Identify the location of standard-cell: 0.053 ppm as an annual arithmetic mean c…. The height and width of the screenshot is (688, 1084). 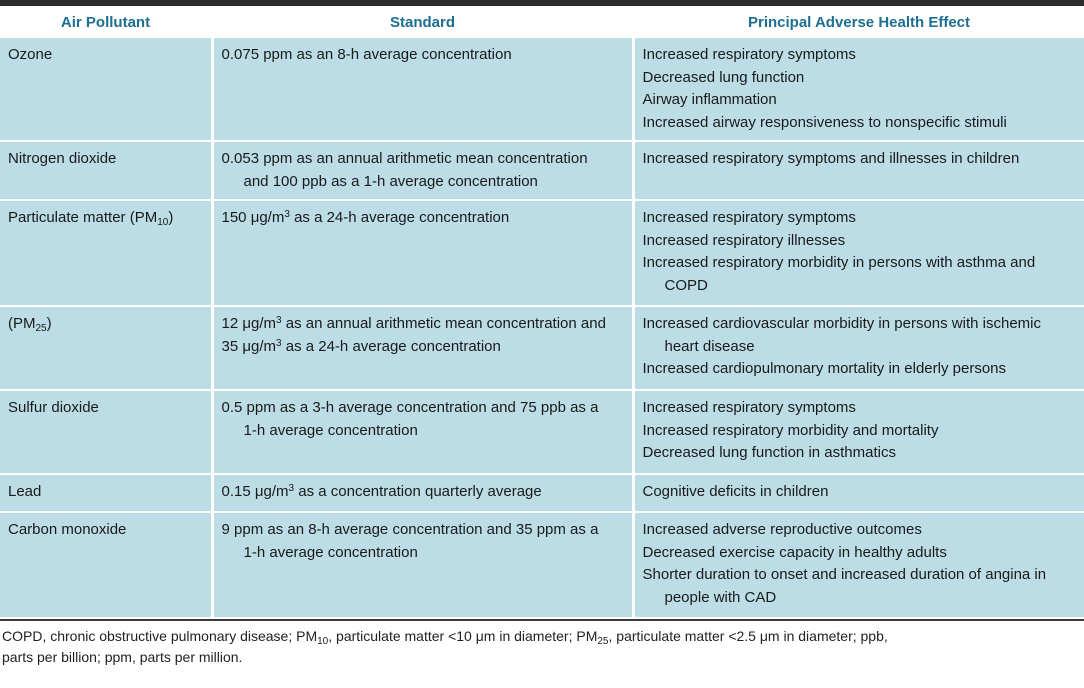
(423, 171).